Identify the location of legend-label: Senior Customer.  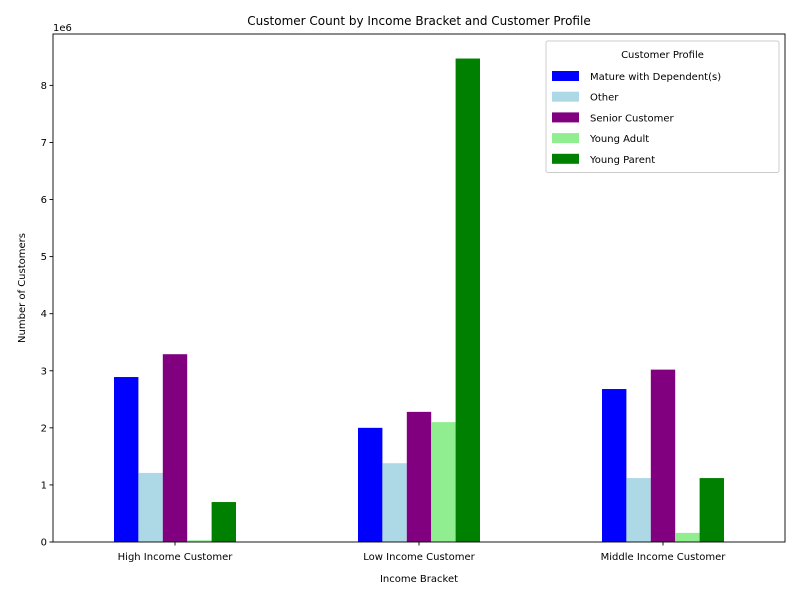
(632, 118).